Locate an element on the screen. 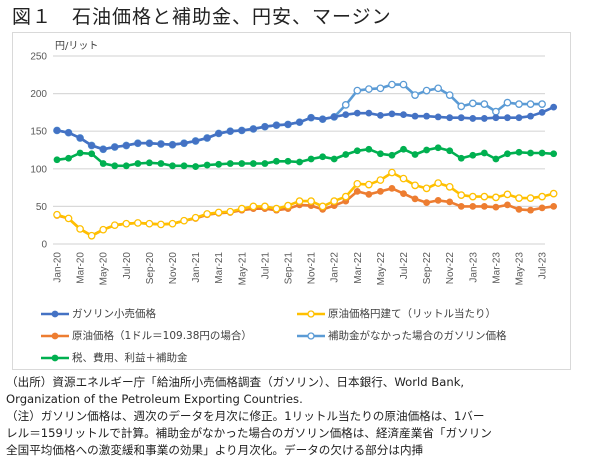 This screenshot has height=461, width=600. y-tick-label: 250 is located at coordinates (38, 57).